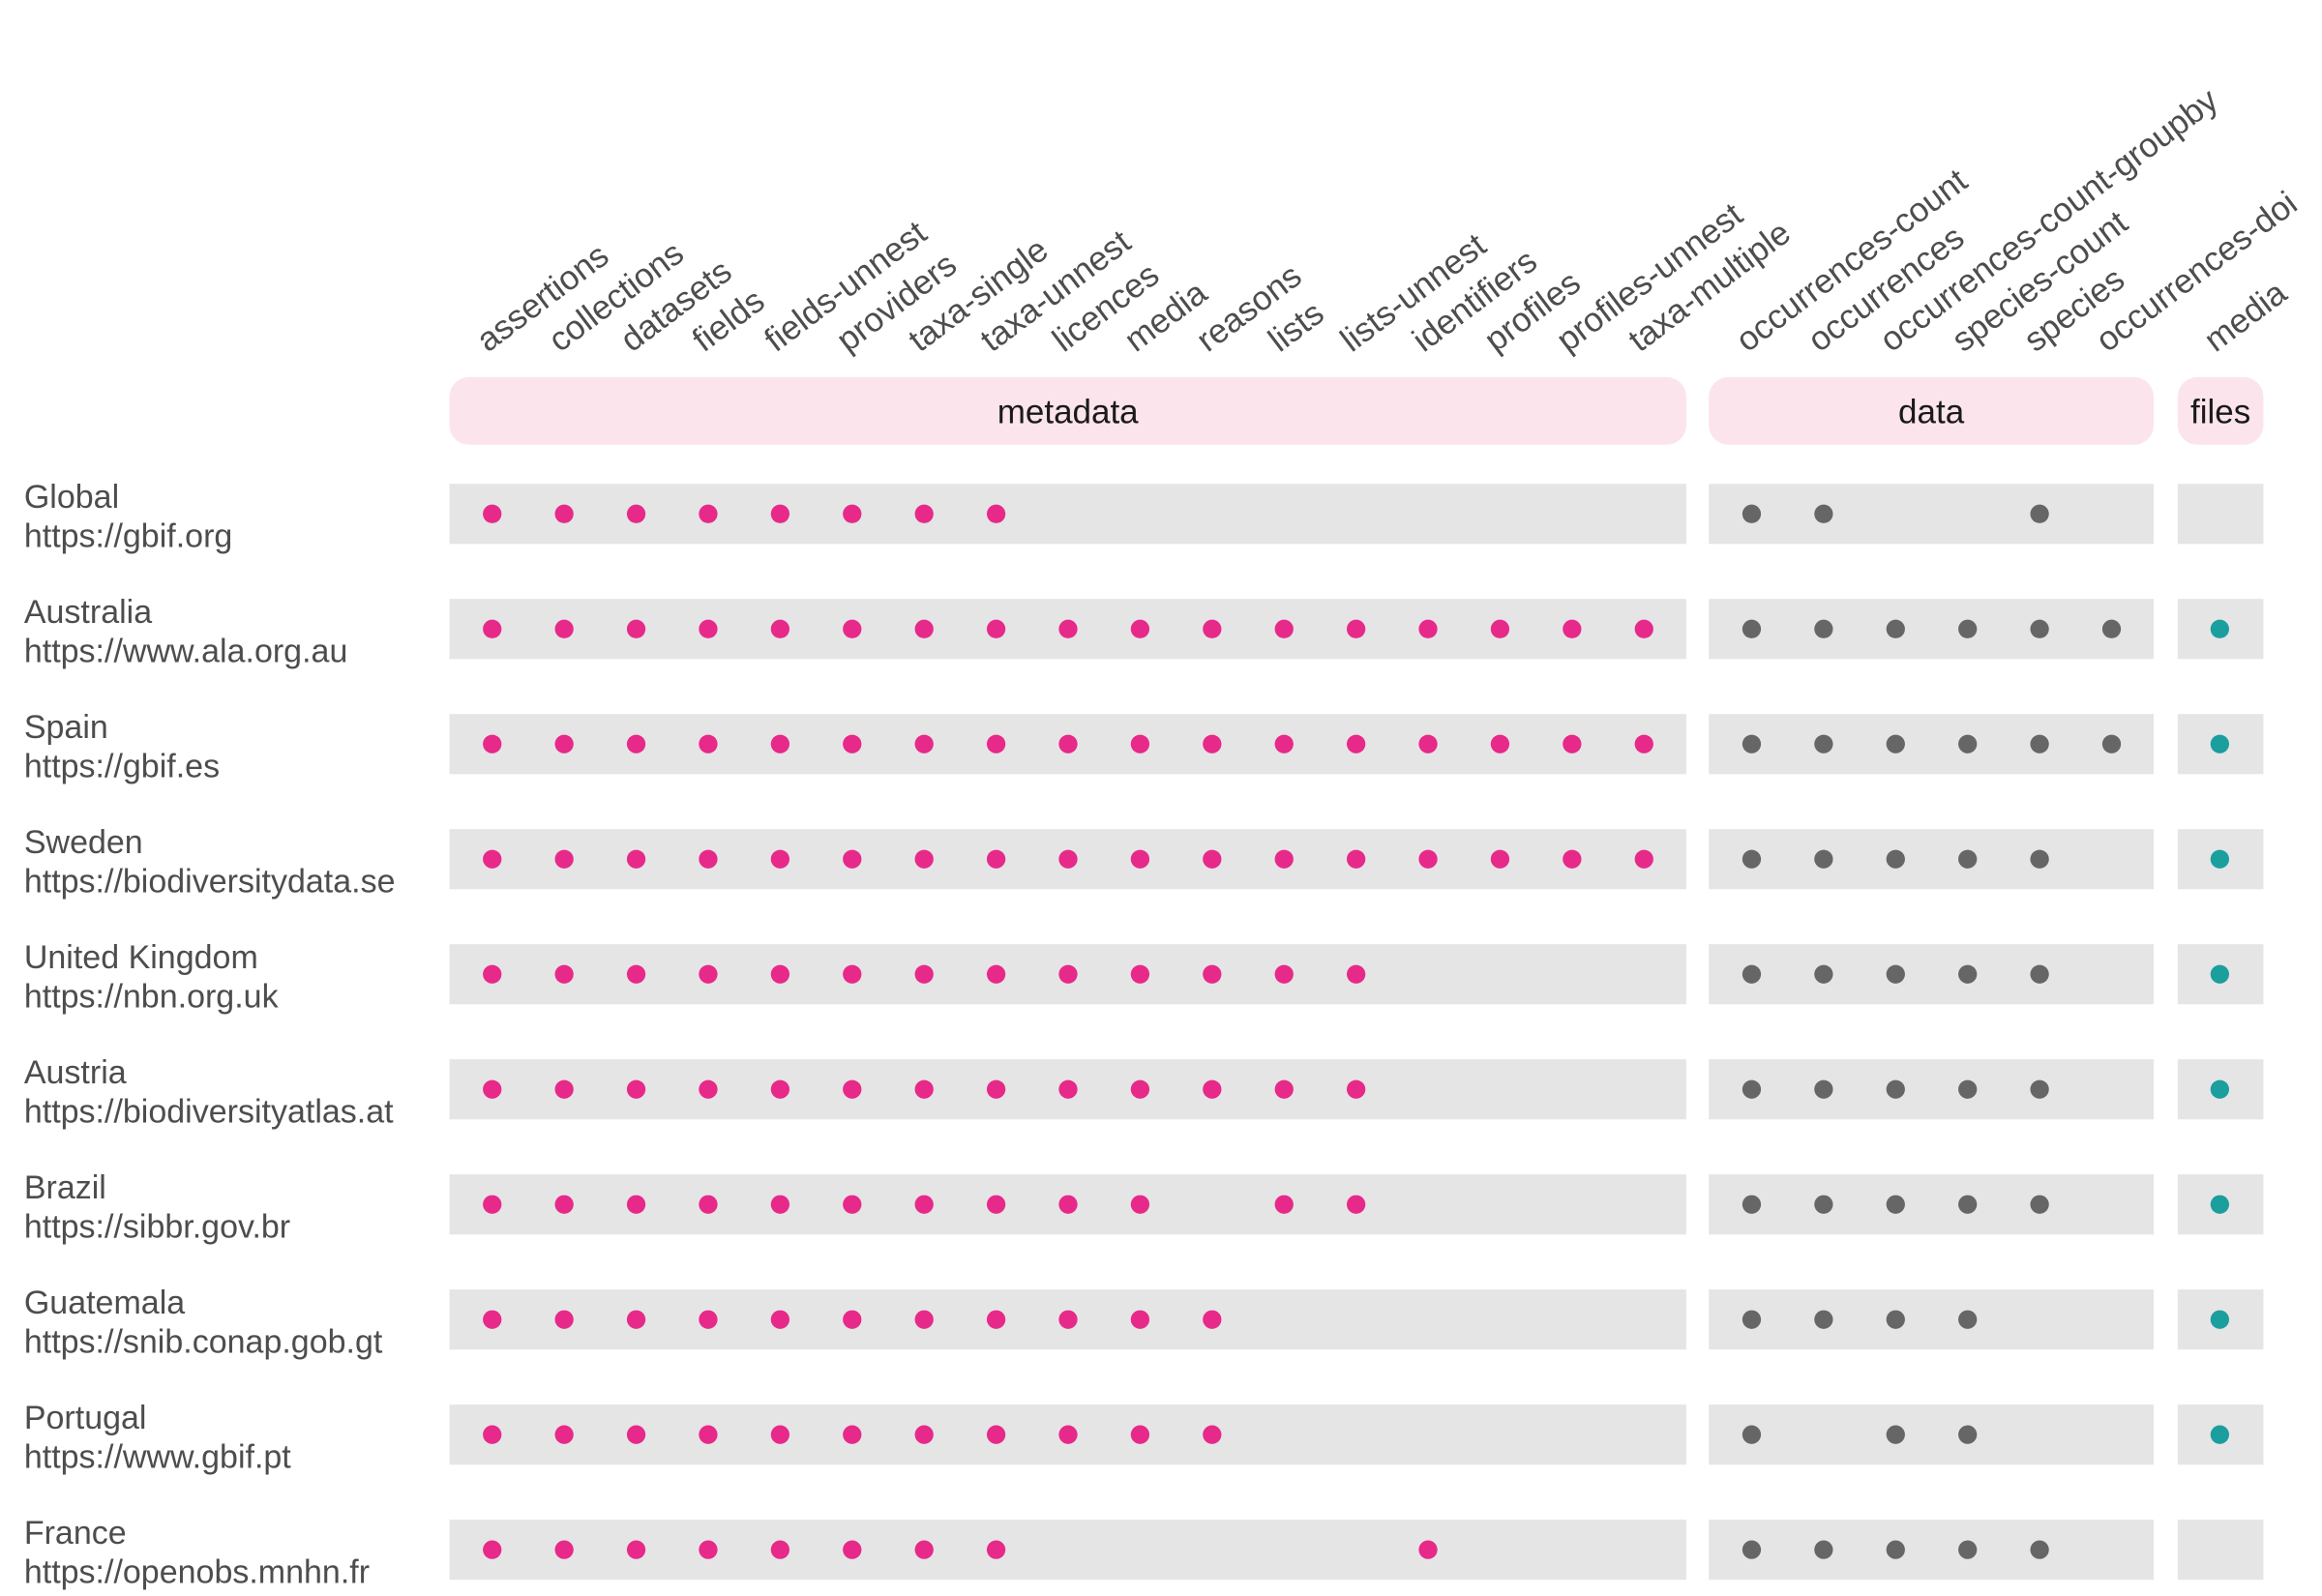 This screenshot has height=1596, width=2322. I want to click on dot-metadata-profiles, so click(1500, 628).